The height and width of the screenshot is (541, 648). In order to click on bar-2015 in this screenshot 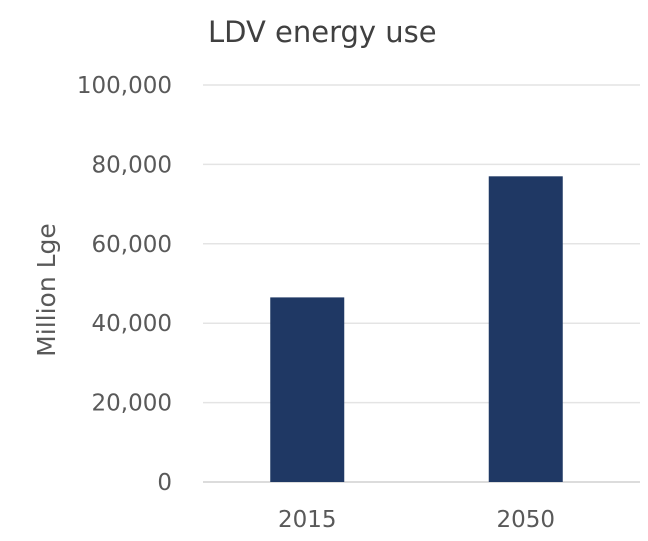, I will do `click(307, 389)`.